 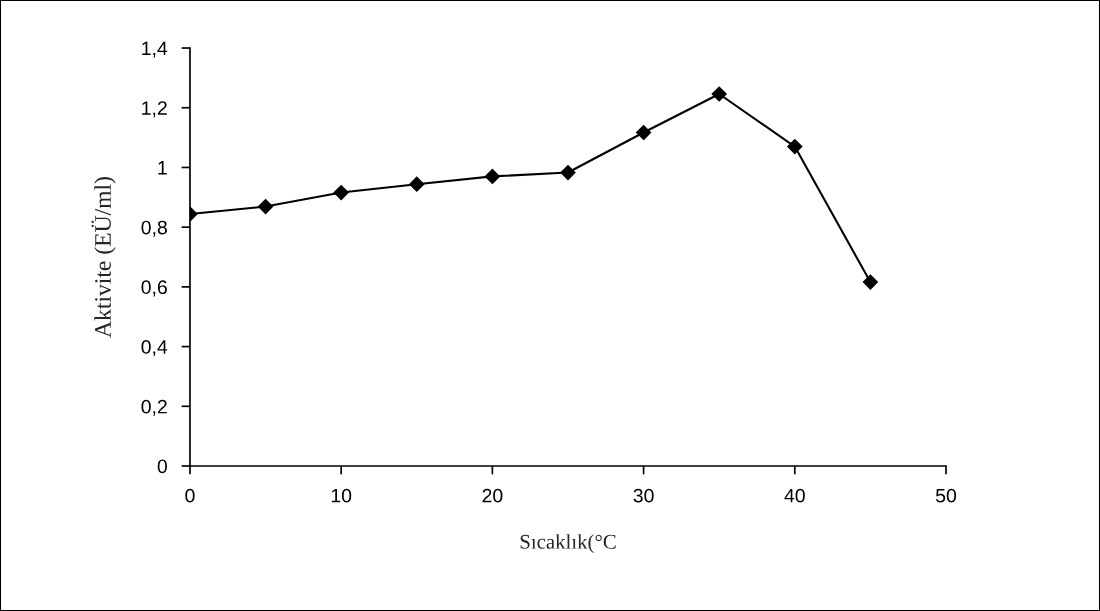 I want to click on y-tick-label: 0,8, so click(x=154, y=228).